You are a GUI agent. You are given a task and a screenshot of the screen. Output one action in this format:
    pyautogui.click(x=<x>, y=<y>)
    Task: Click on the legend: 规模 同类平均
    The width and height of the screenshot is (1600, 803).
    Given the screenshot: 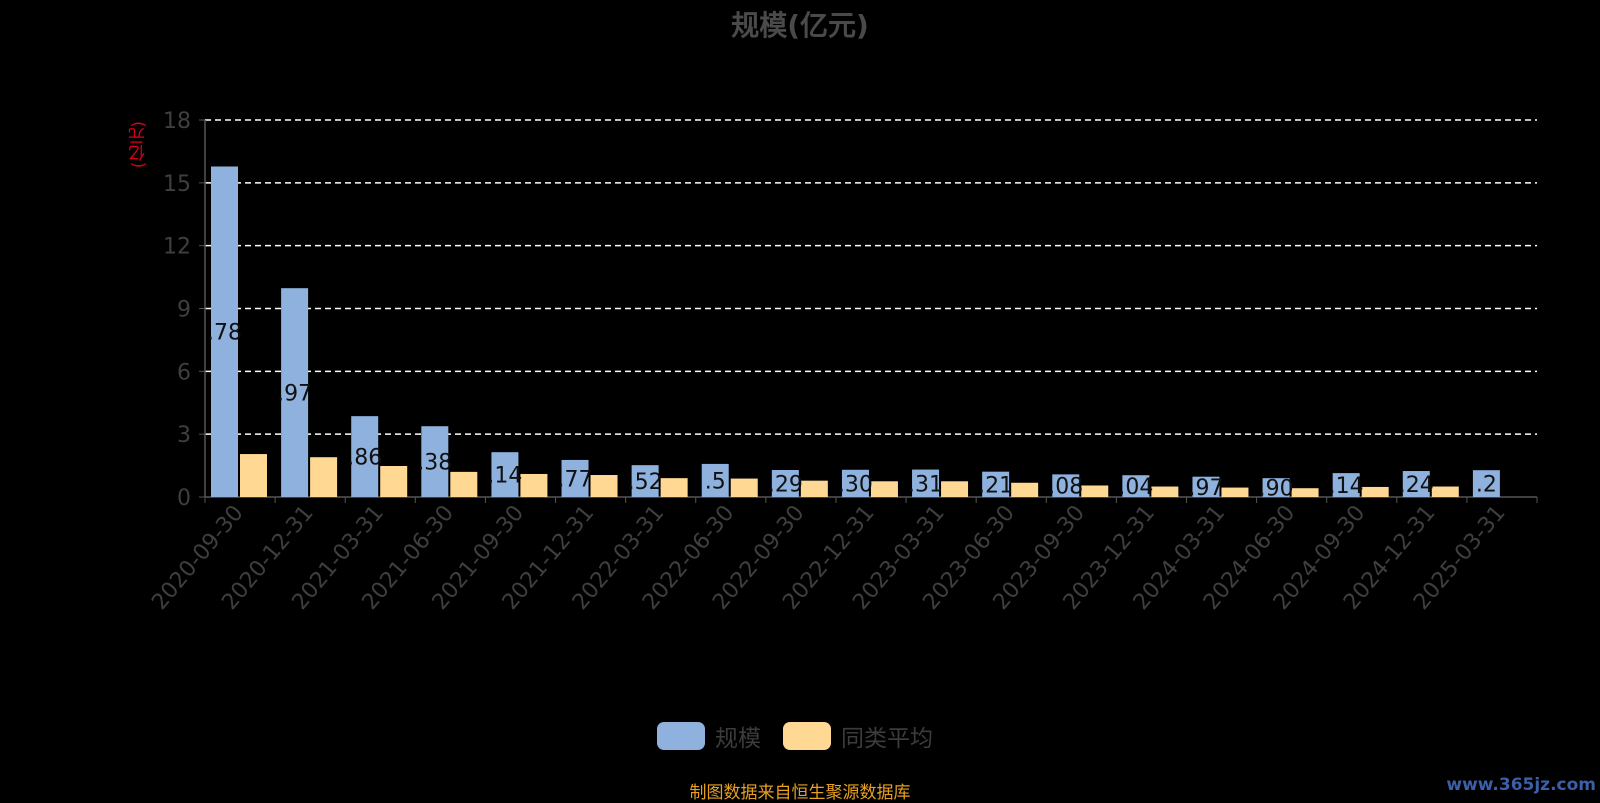 What is the action you would take?
    pyautogui.click(x=795, y=736)
    